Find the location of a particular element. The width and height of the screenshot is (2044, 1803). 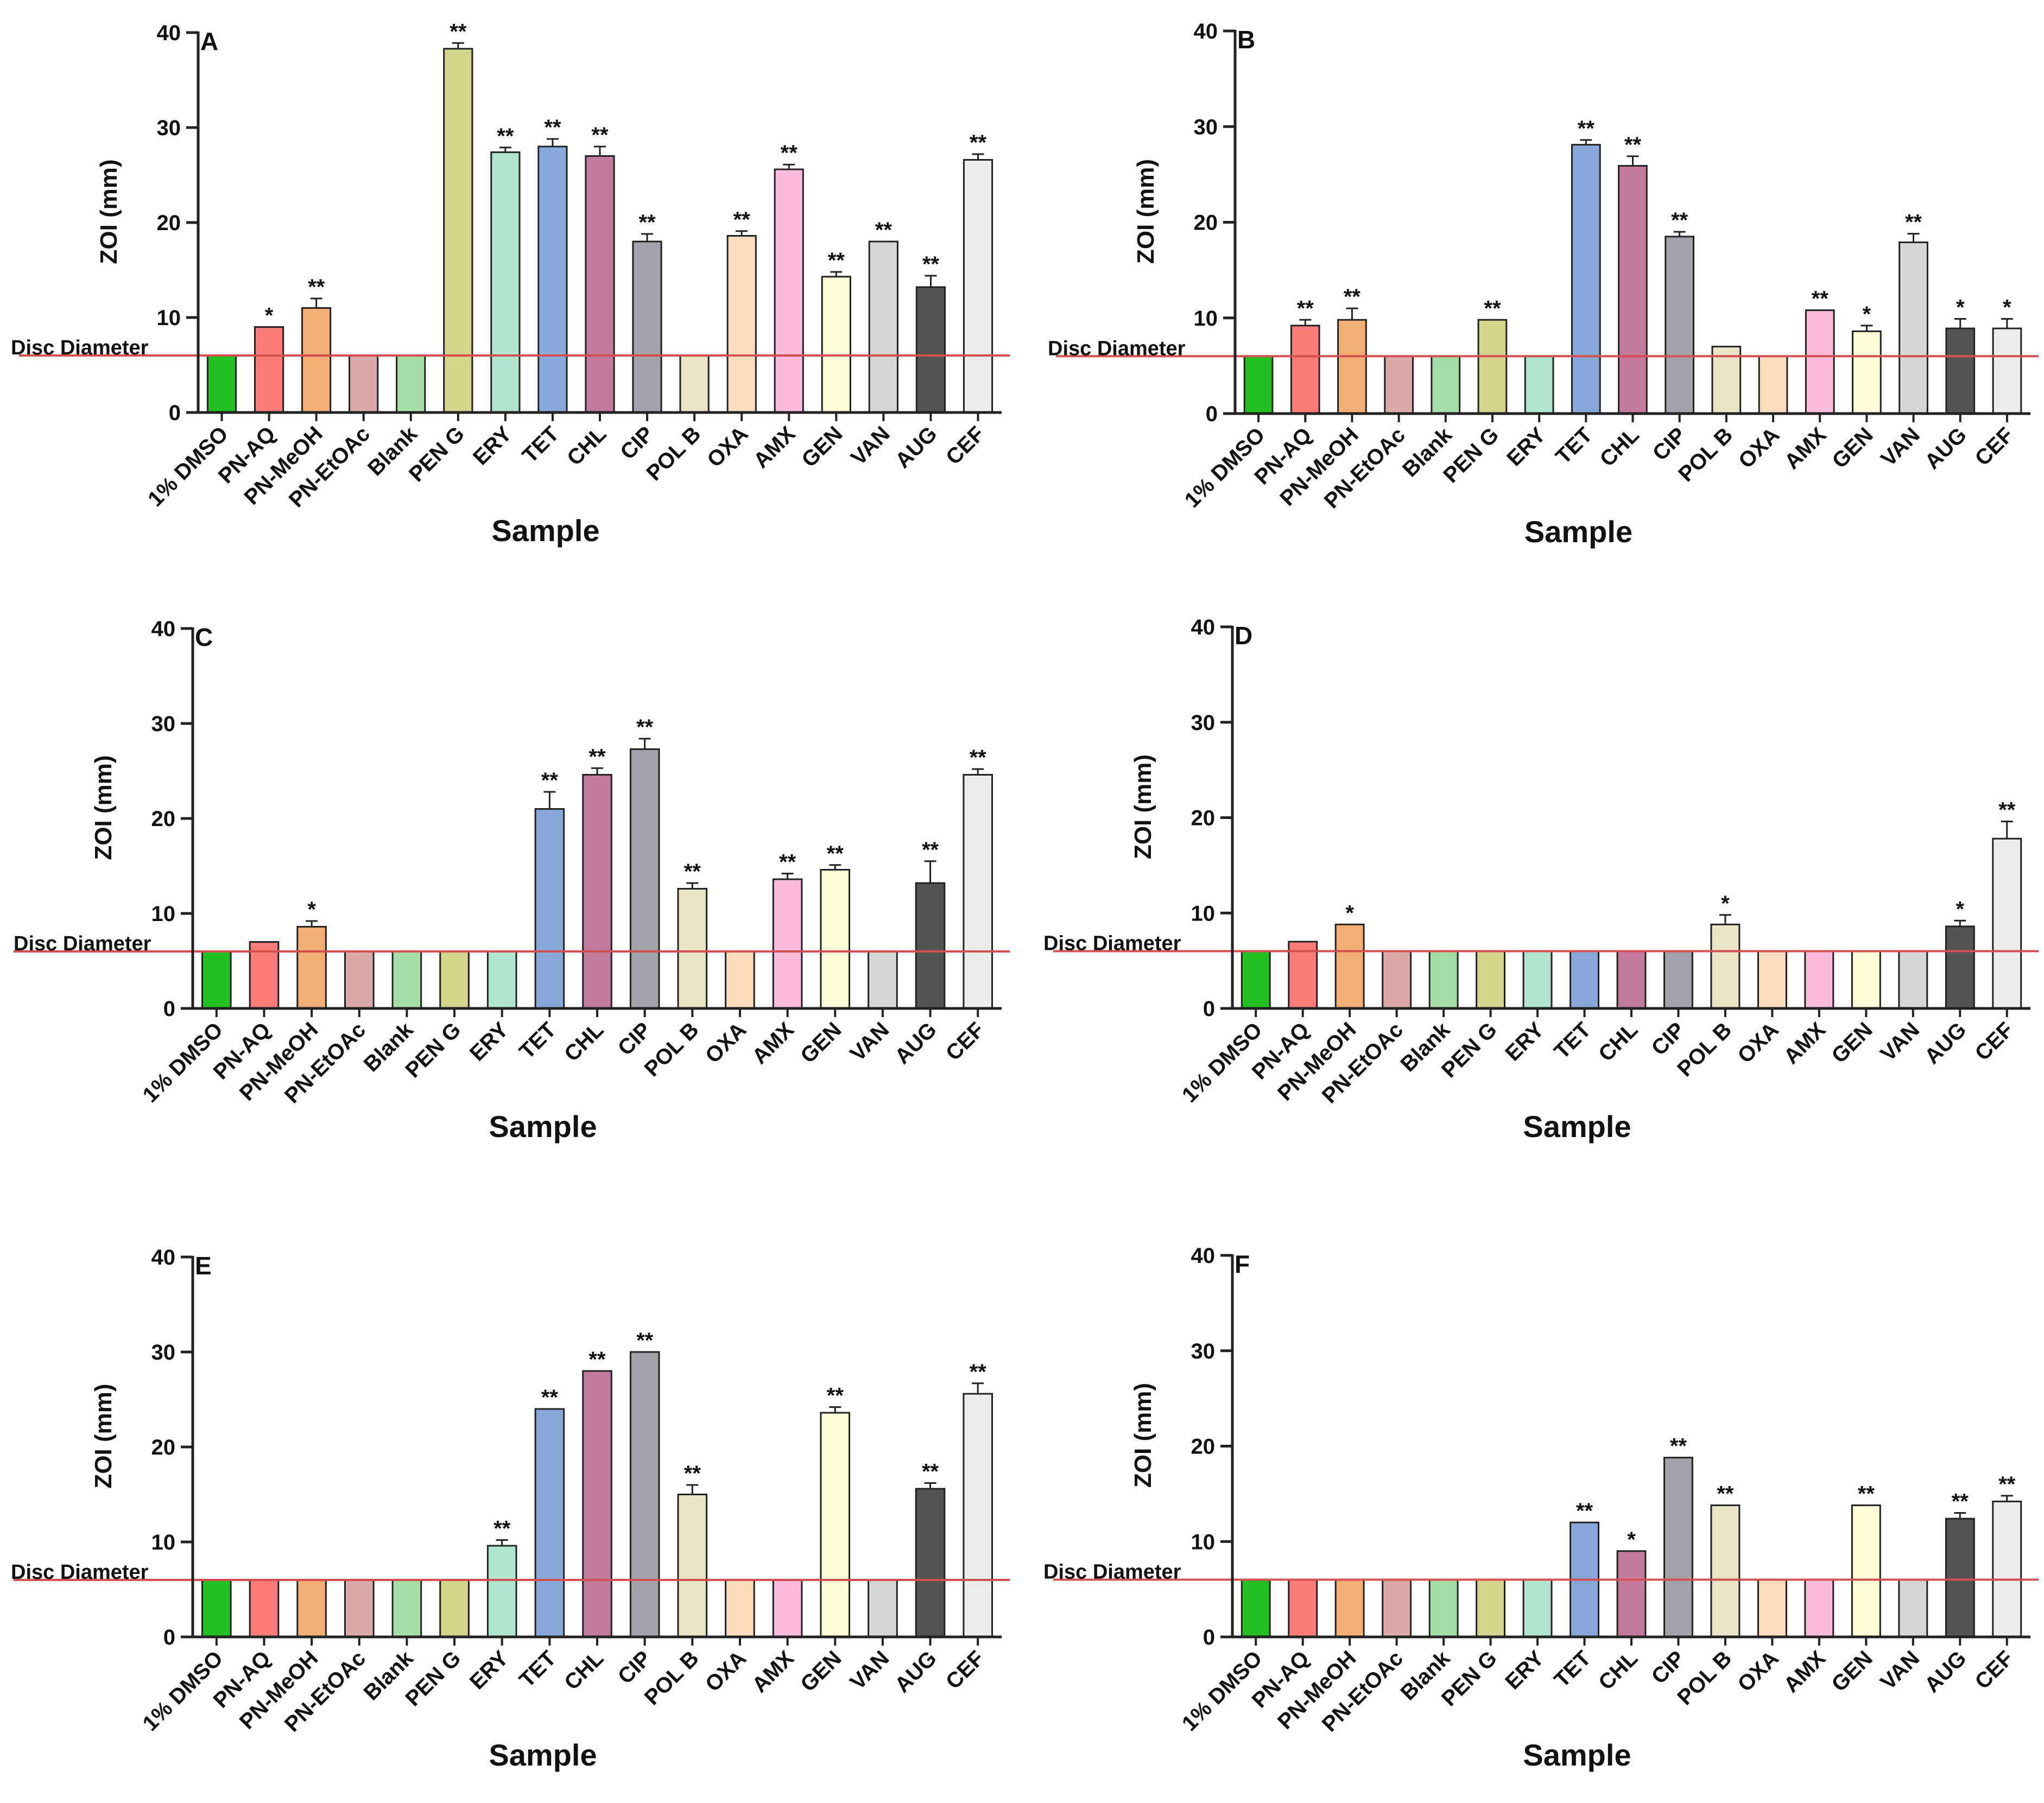

panel-letter: C is located at coordinates (204, 637).